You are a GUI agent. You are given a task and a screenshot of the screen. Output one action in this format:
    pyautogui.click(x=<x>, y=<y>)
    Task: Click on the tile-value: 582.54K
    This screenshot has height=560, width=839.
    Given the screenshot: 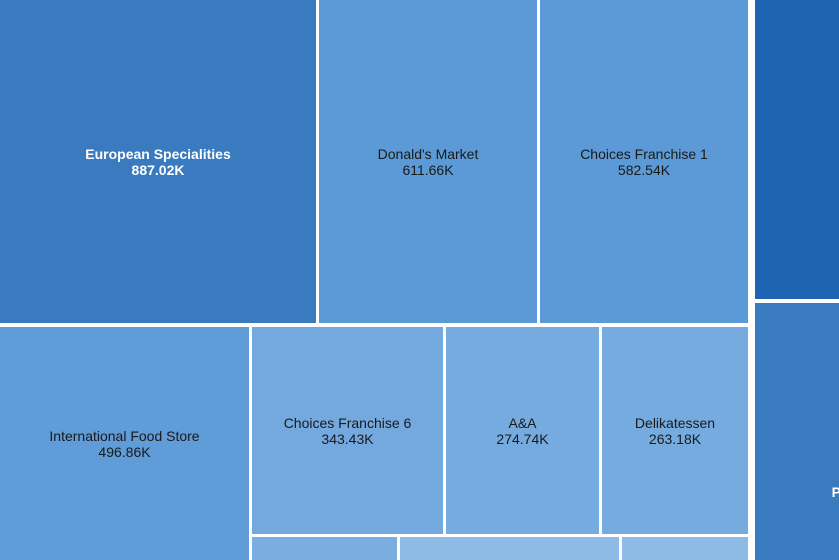 What is the action you would take?
    pyautogui.click(x=644, y=169)
    